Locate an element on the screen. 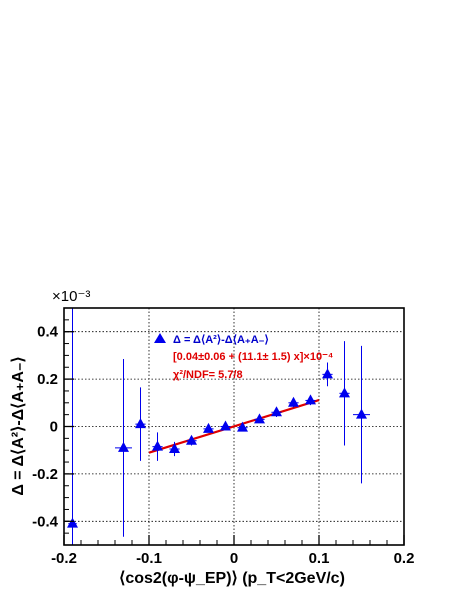  x-tick-label: 0.1 is located at coordinates (319, 558).